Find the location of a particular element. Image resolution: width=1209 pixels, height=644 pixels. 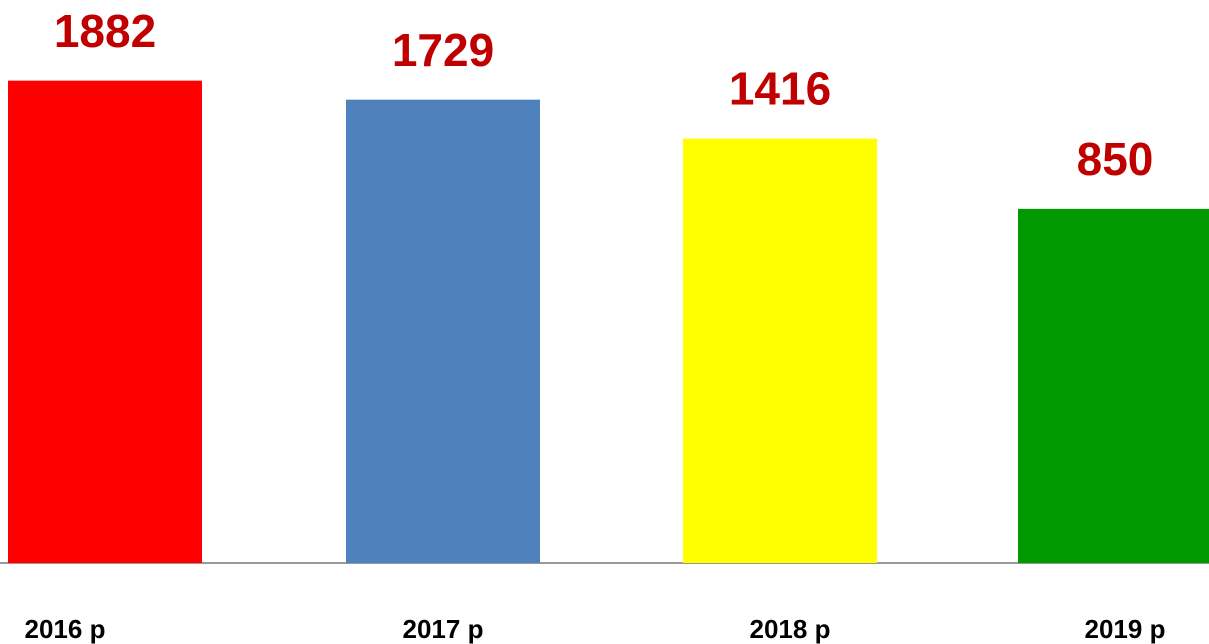

x-tick-label: 2019 p is located at coordinates (1125, 629).